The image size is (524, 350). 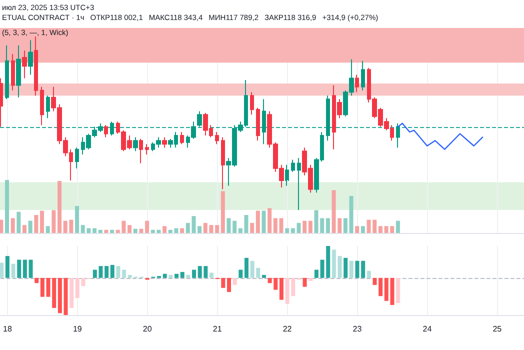 What do you see at coordinates (357, 329) in the screenshot?
I see `x-tick-label: 23` at bounding box center [357, 329].